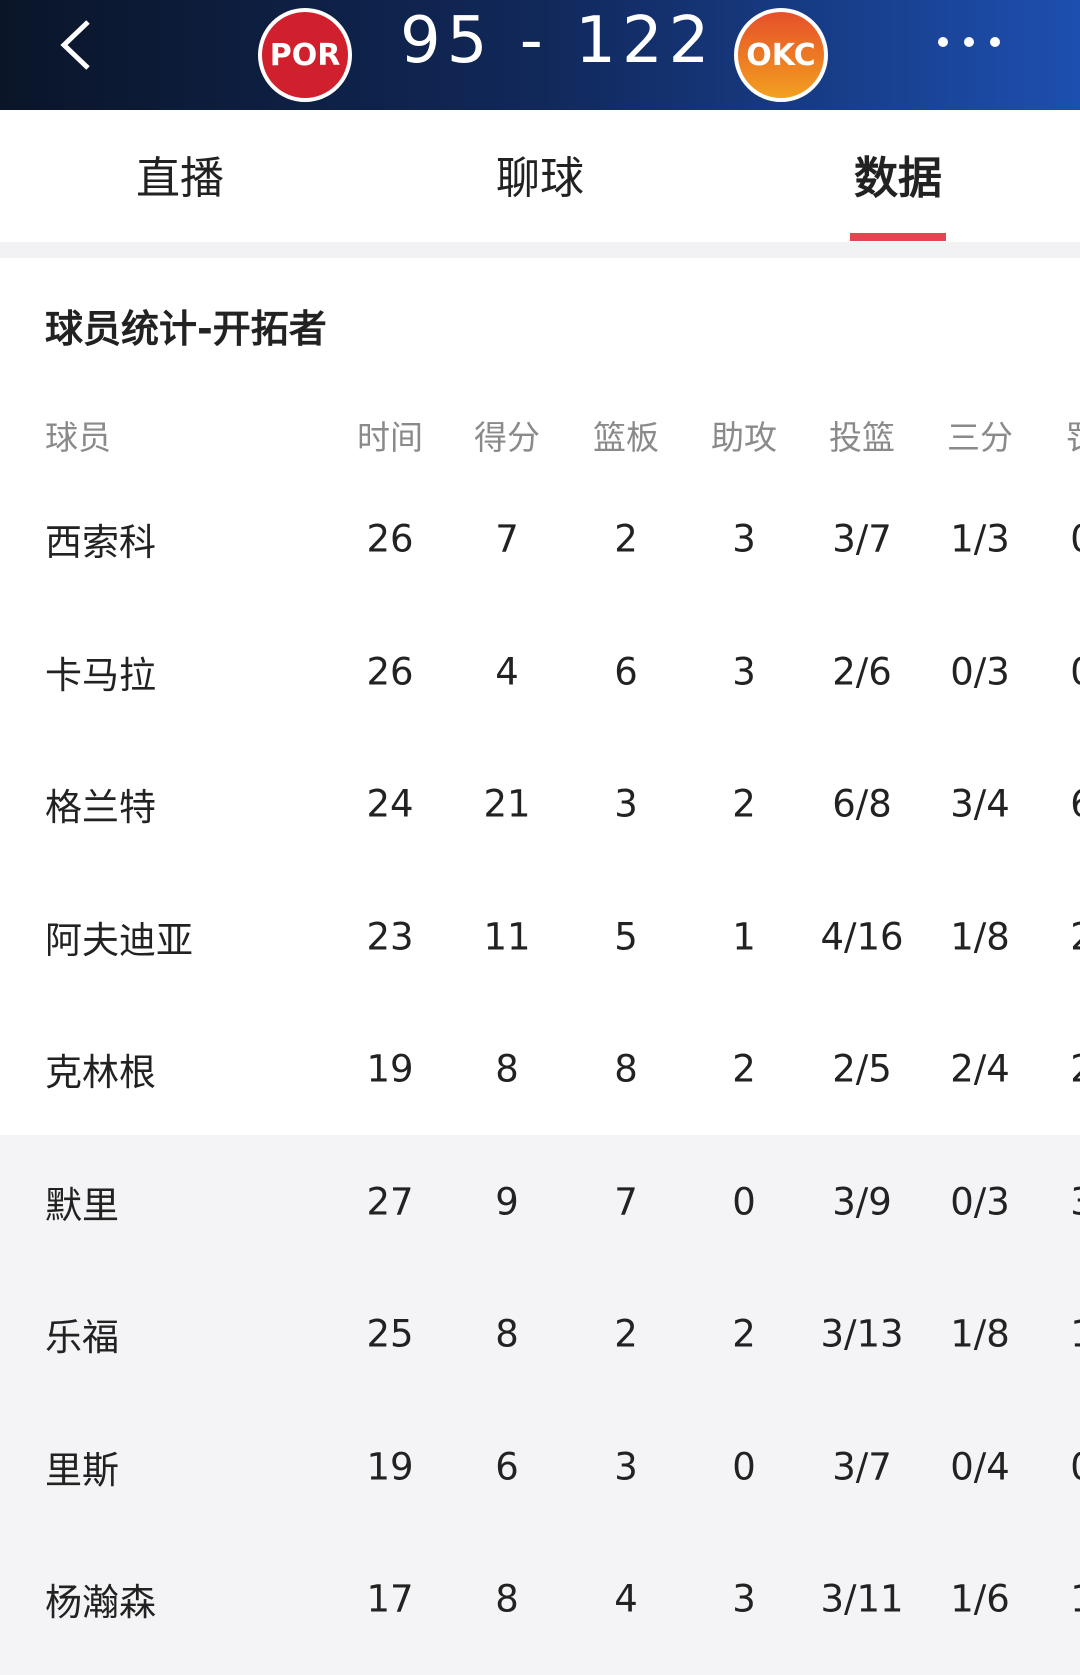 The width and height of the screenshot is (1080, 1675). Describe the element at coordinates (781, 55) in the screenshot. I see `team-logo: OKC` at that location.